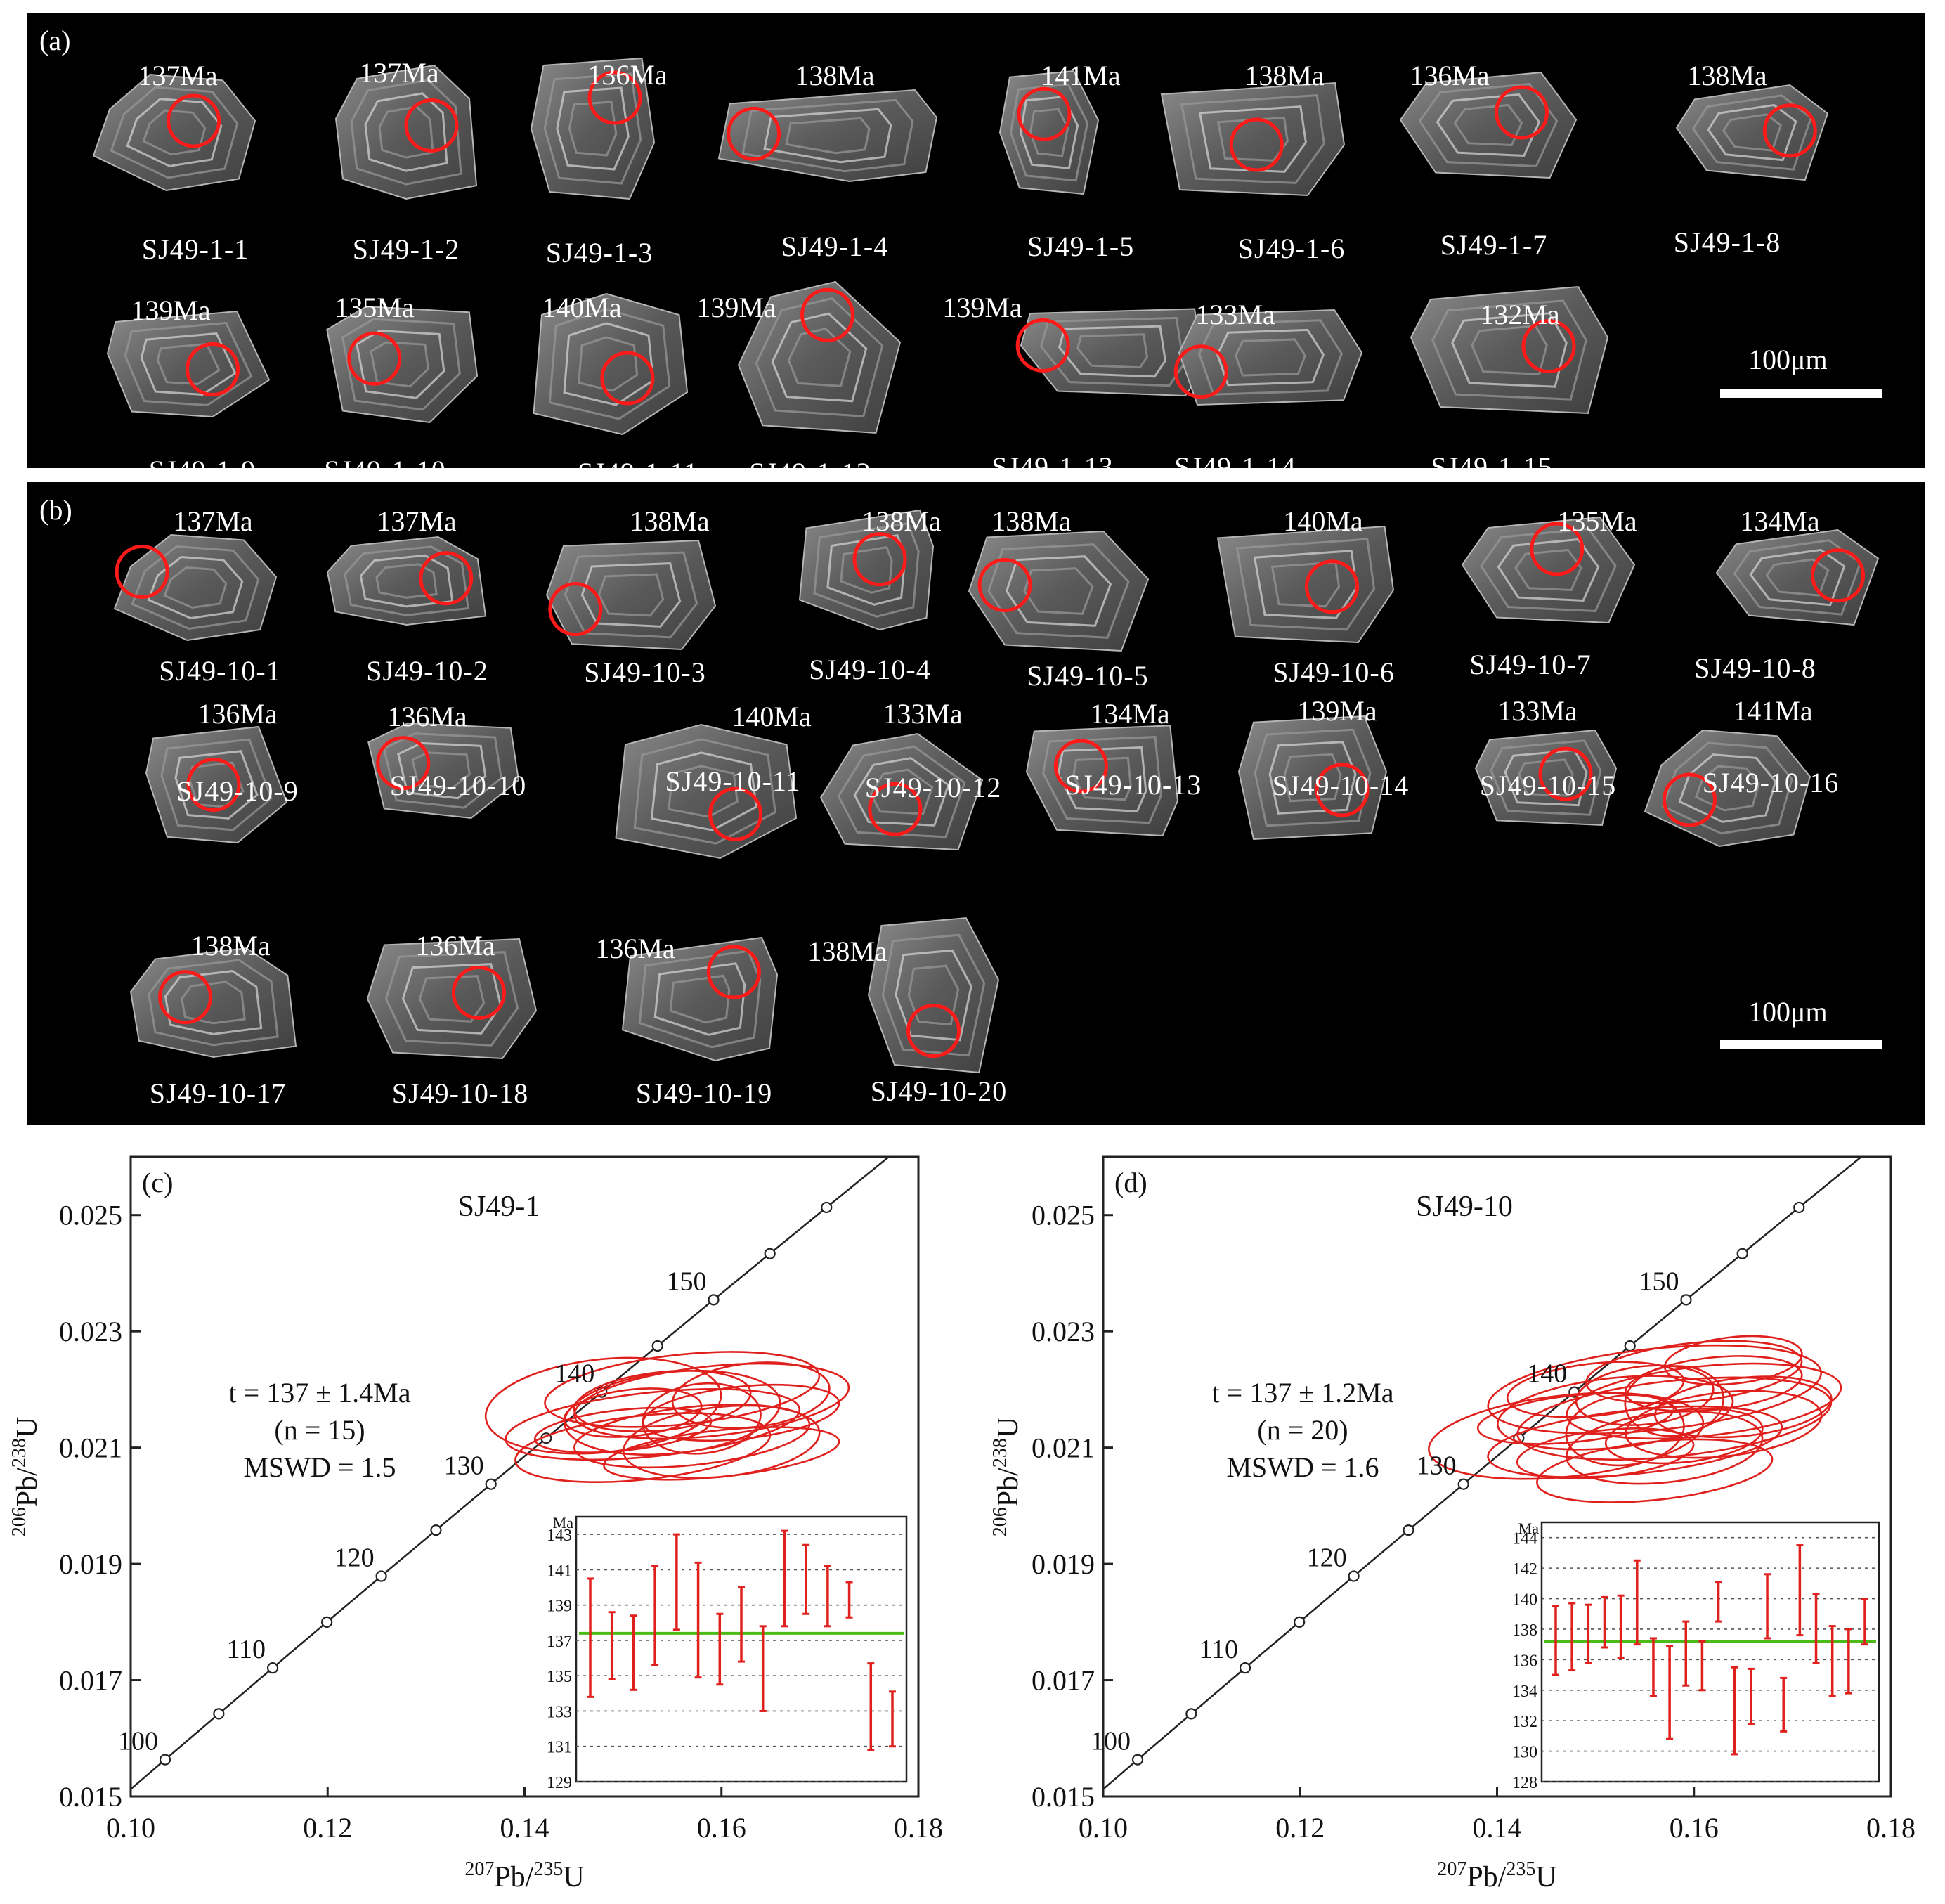 This screenshot has width=1945, height=1904. What do you see at coordinates (1524, 1692) in the screenshot?
I see `inset-tick-label: 134` at bounding box center [1524, 1692].